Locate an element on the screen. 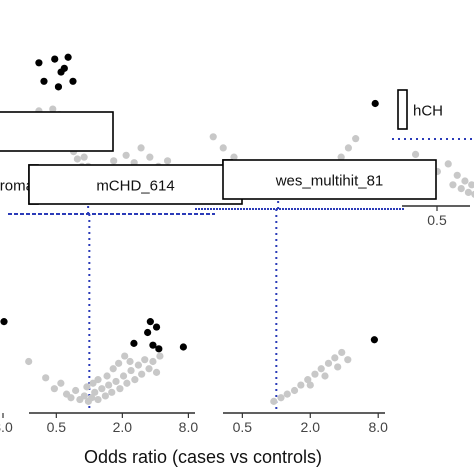  facet-title: mCHD_614 is located at coordinates (135, 186).